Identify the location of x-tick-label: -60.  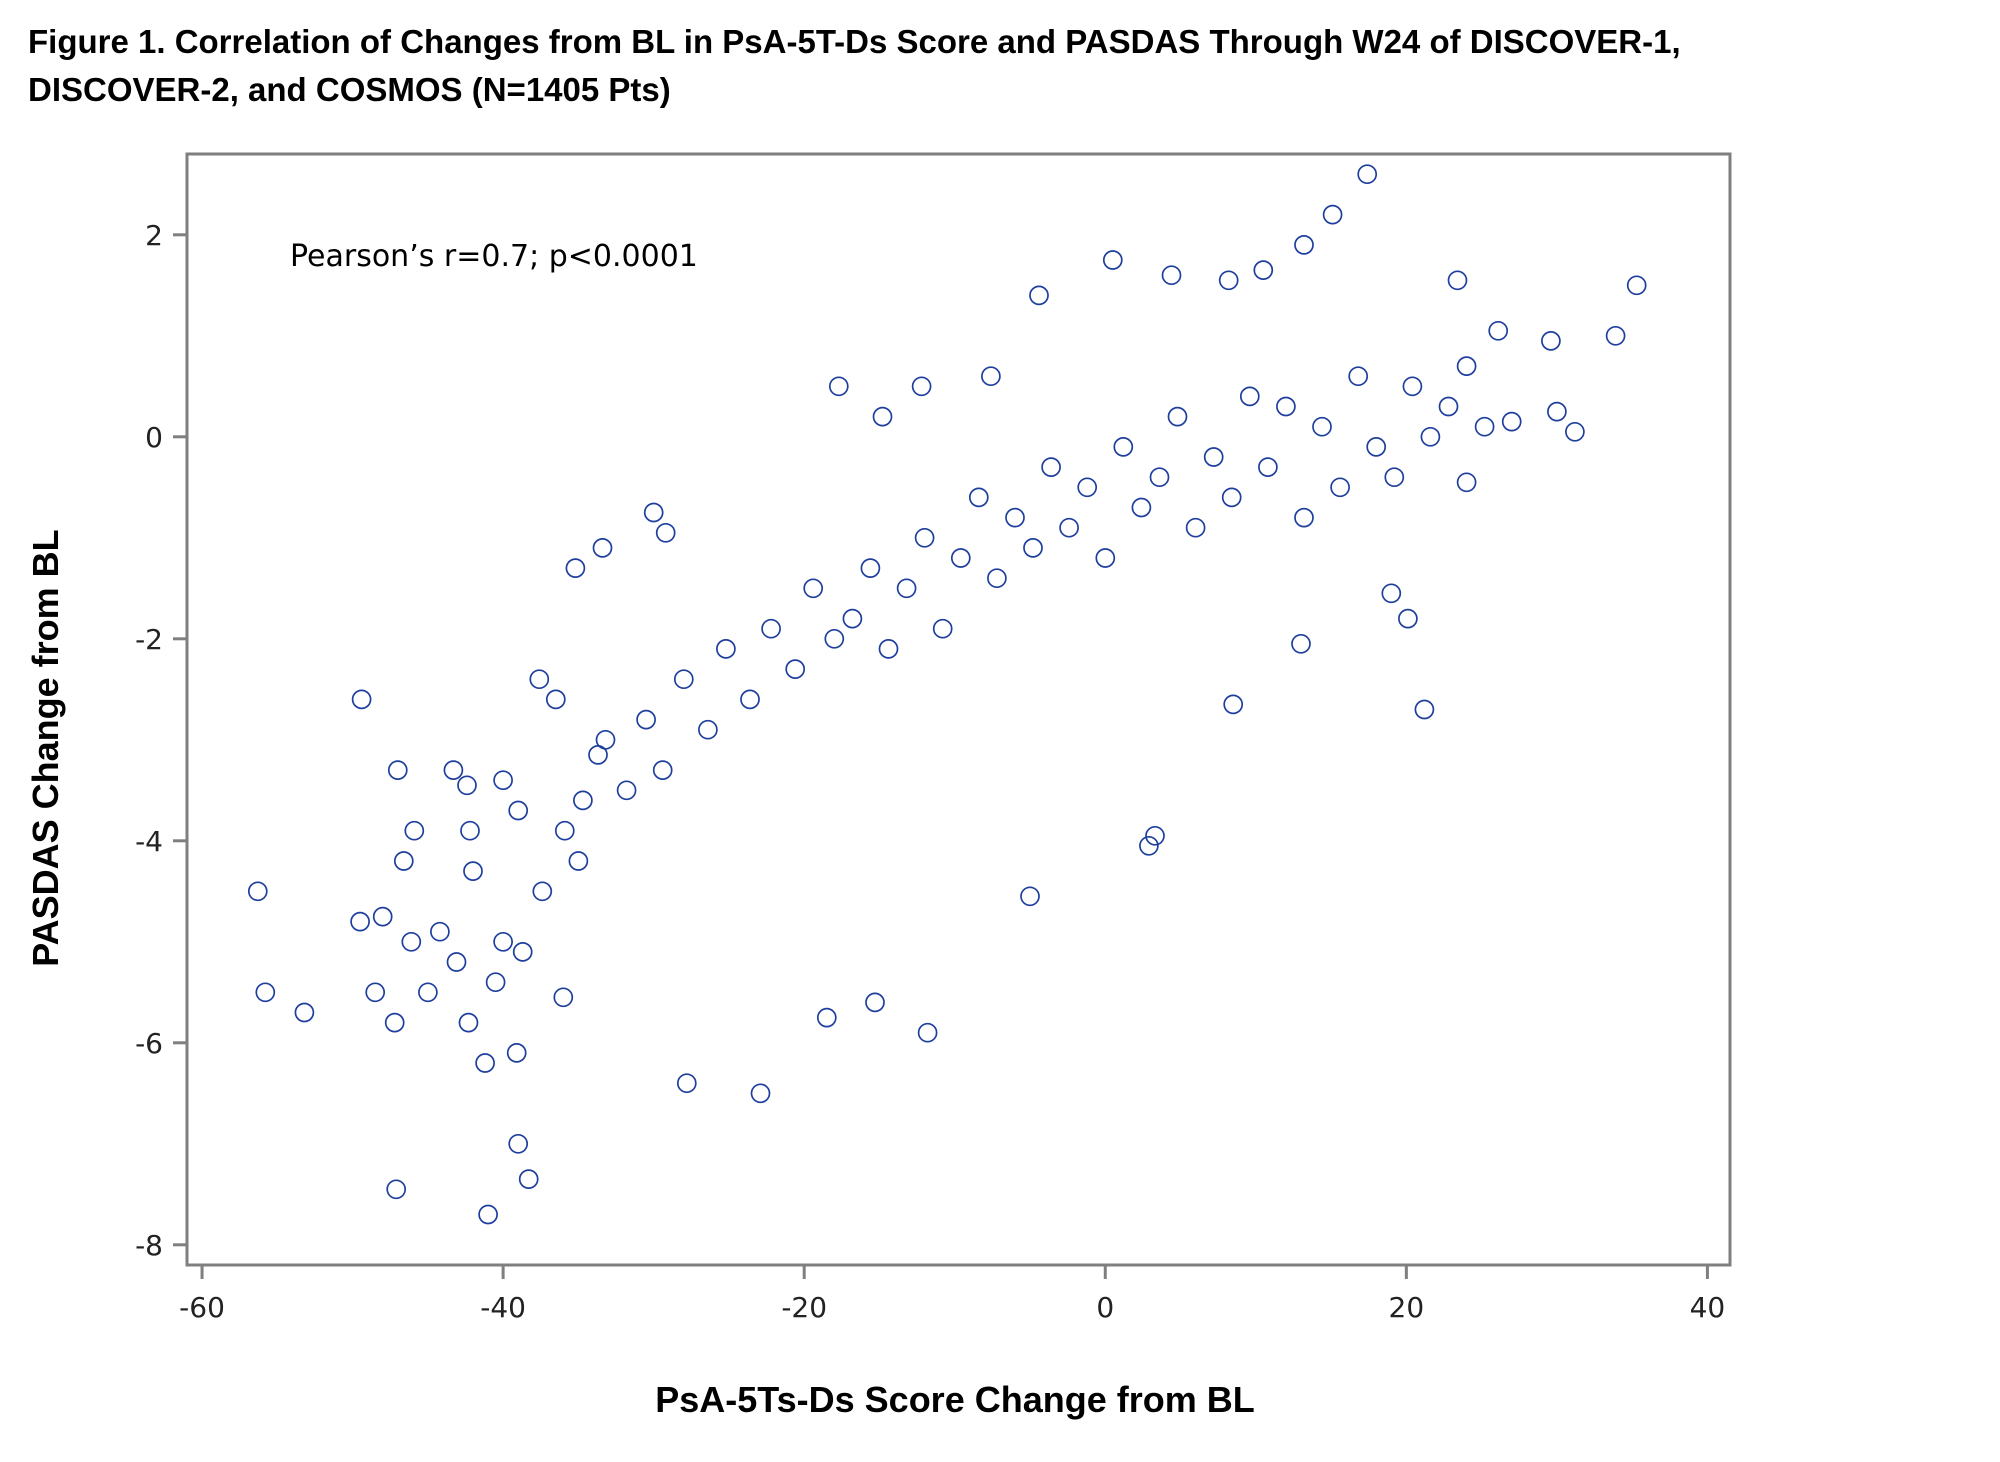
(202, 1307).